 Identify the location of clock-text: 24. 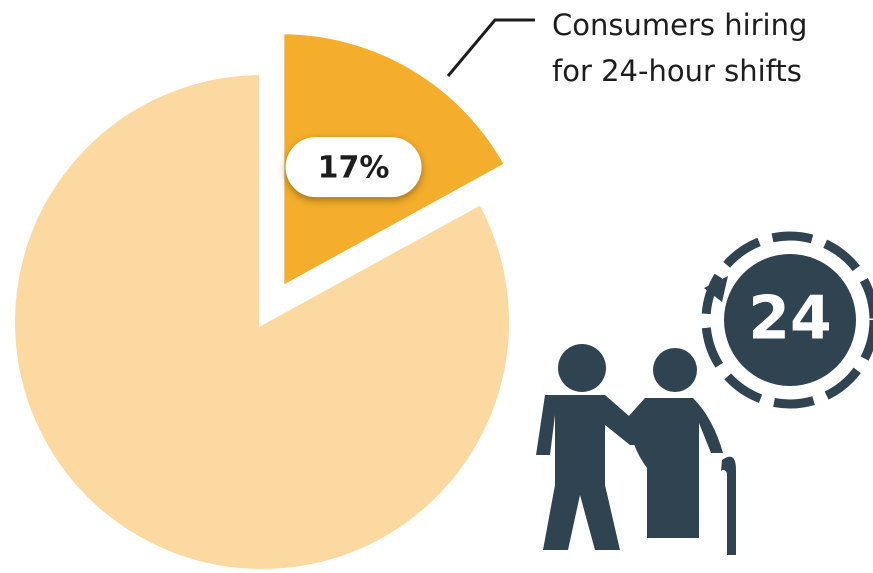
(790, 319).